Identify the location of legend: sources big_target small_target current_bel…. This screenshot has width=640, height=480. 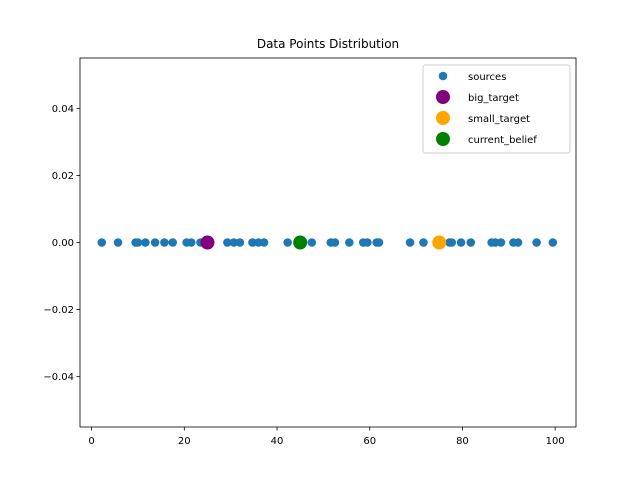
(496, 109).